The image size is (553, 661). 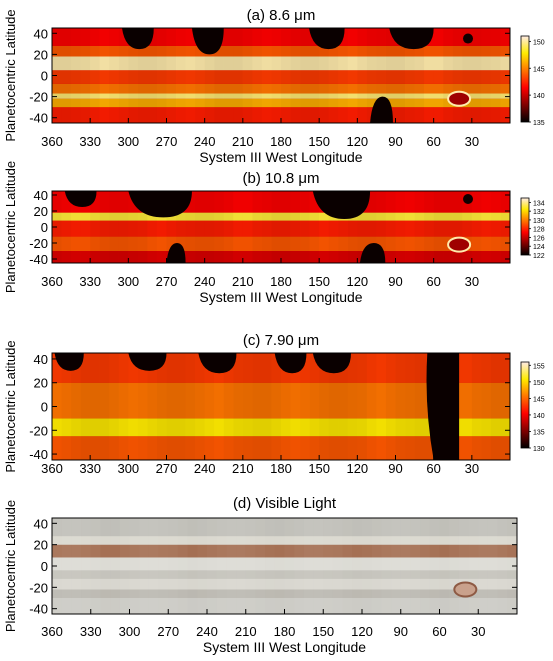 What do you see at coordinates (539, 212) in the screenshot?
I see `colorbar-tick-label: 132` at bounding box center [539, 212].